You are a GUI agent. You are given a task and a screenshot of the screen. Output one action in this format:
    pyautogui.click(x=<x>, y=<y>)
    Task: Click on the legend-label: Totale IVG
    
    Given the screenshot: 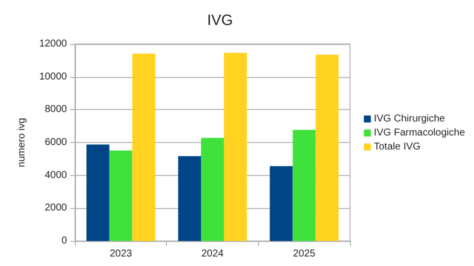 What is the action you would take?
    pyautogui.click(x=397, y=147)
    